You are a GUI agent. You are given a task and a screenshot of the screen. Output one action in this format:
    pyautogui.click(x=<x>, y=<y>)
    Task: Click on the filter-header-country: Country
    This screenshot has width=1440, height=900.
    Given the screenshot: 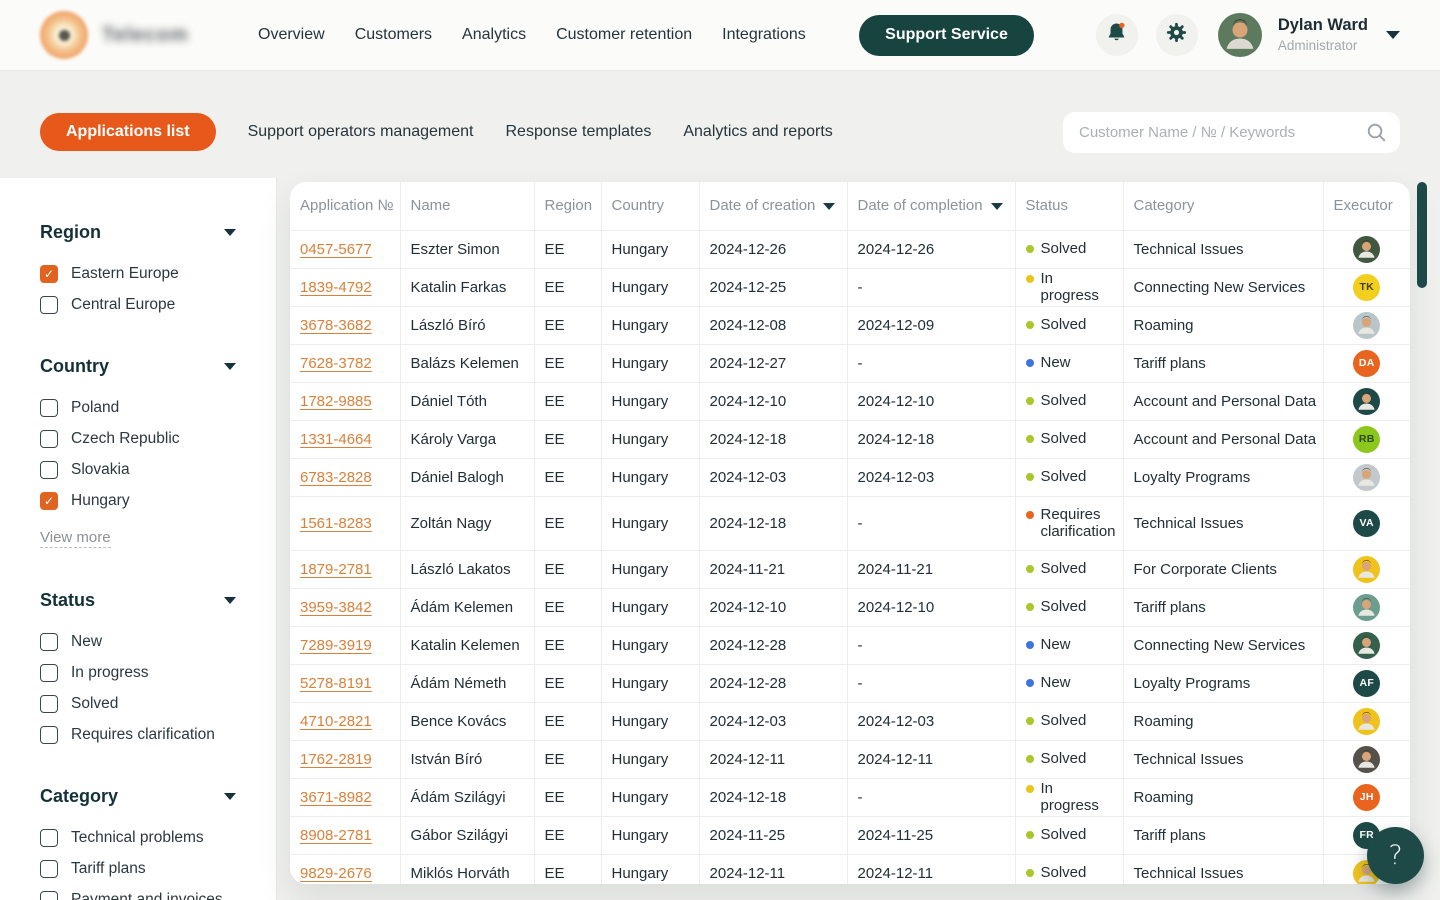 What is the action you would take?
    pyautogui.click(x=138, y=366)
    